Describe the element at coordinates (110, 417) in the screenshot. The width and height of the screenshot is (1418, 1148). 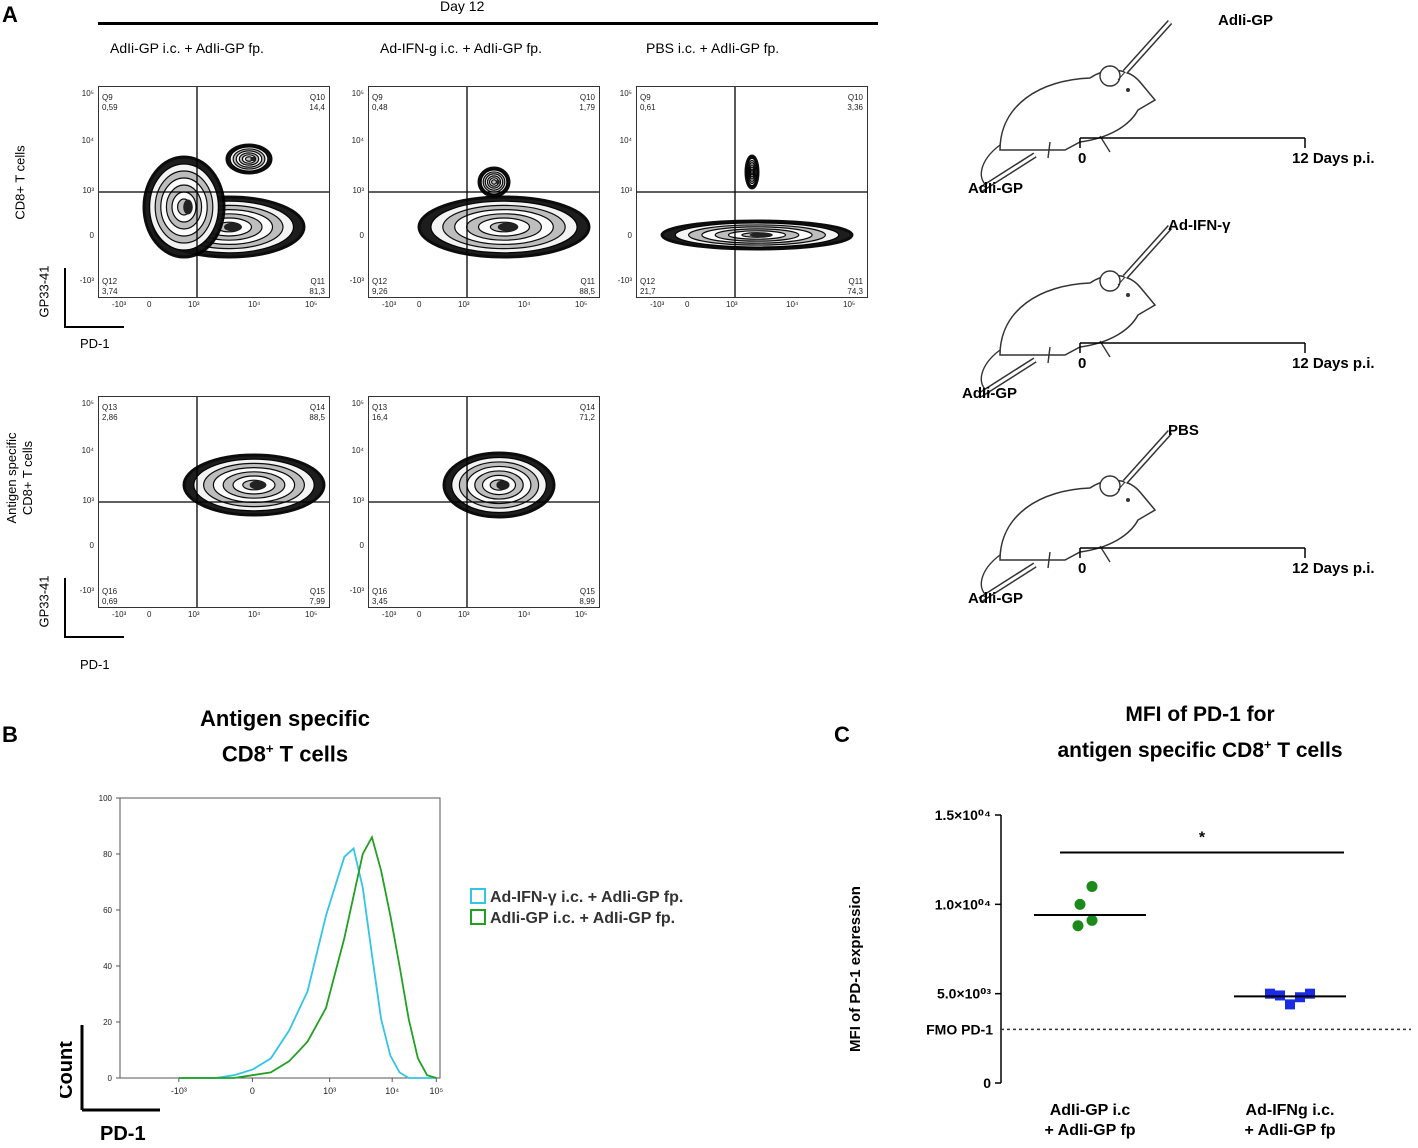
I see `quadrant-value-tl: 2,86` at that location.